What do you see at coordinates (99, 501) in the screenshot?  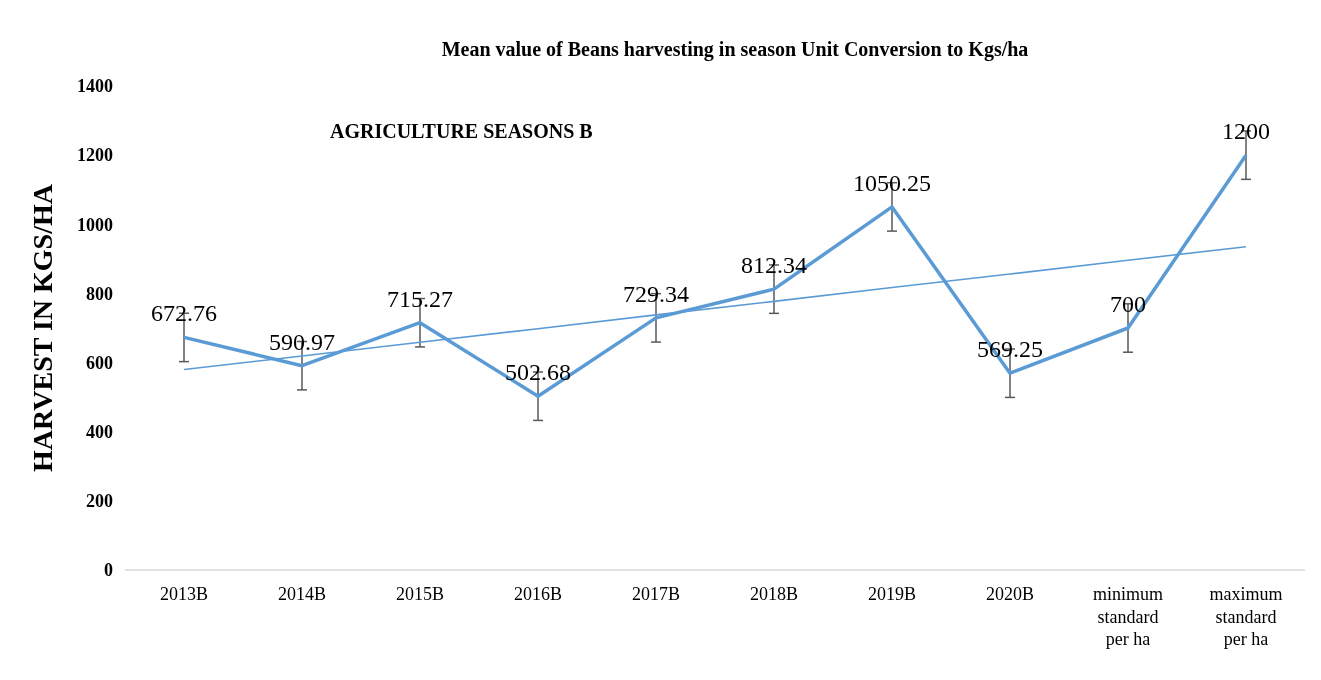 I see `y-tick-label: 200` at bounding box center [99, 501].